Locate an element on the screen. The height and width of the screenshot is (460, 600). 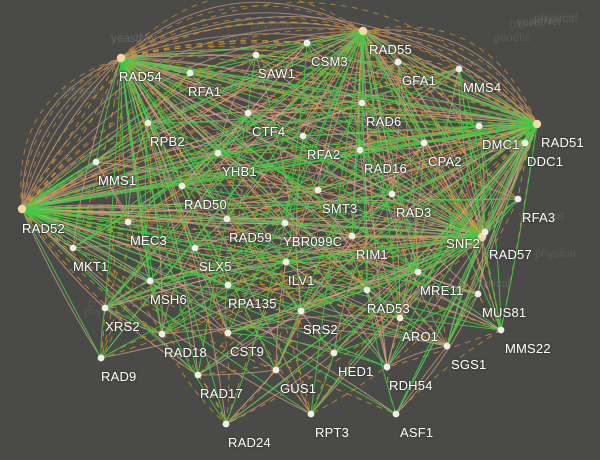
graph-node-rpt3 is located at coordinates (311, 414).